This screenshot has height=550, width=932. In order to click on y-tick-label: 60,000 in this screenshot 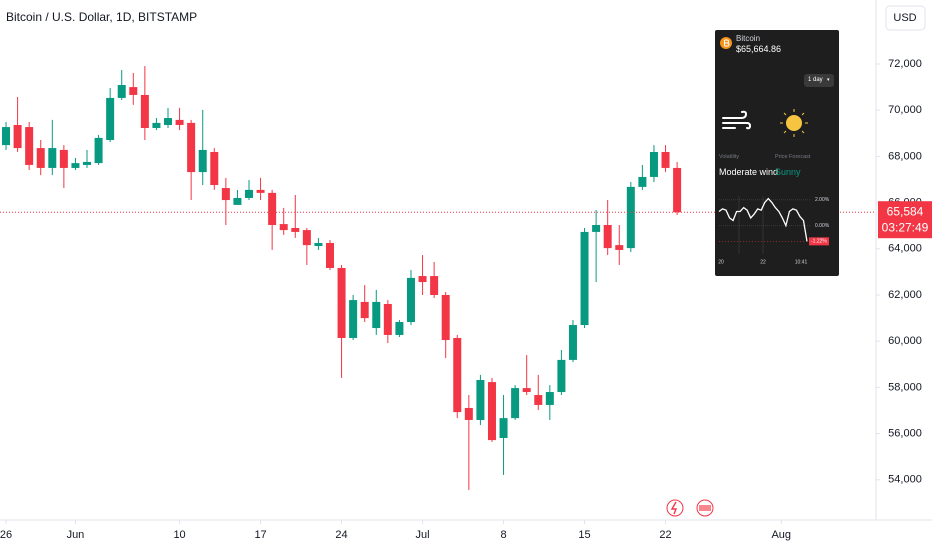, I will do `click(905, 341)`.